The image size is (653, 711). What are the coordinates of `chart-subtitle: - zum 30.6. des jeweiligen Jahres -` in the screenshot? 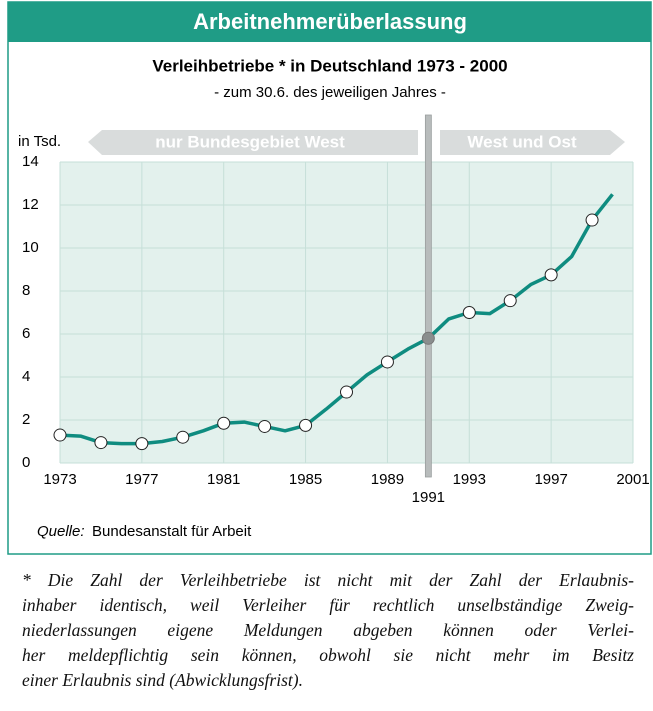 It's located at (330, 92).